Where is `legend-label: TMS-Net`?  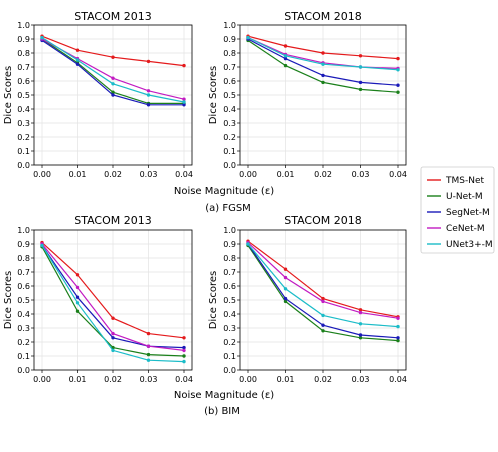
legend-label: TMS-Net is located at coordinates (464, 181).